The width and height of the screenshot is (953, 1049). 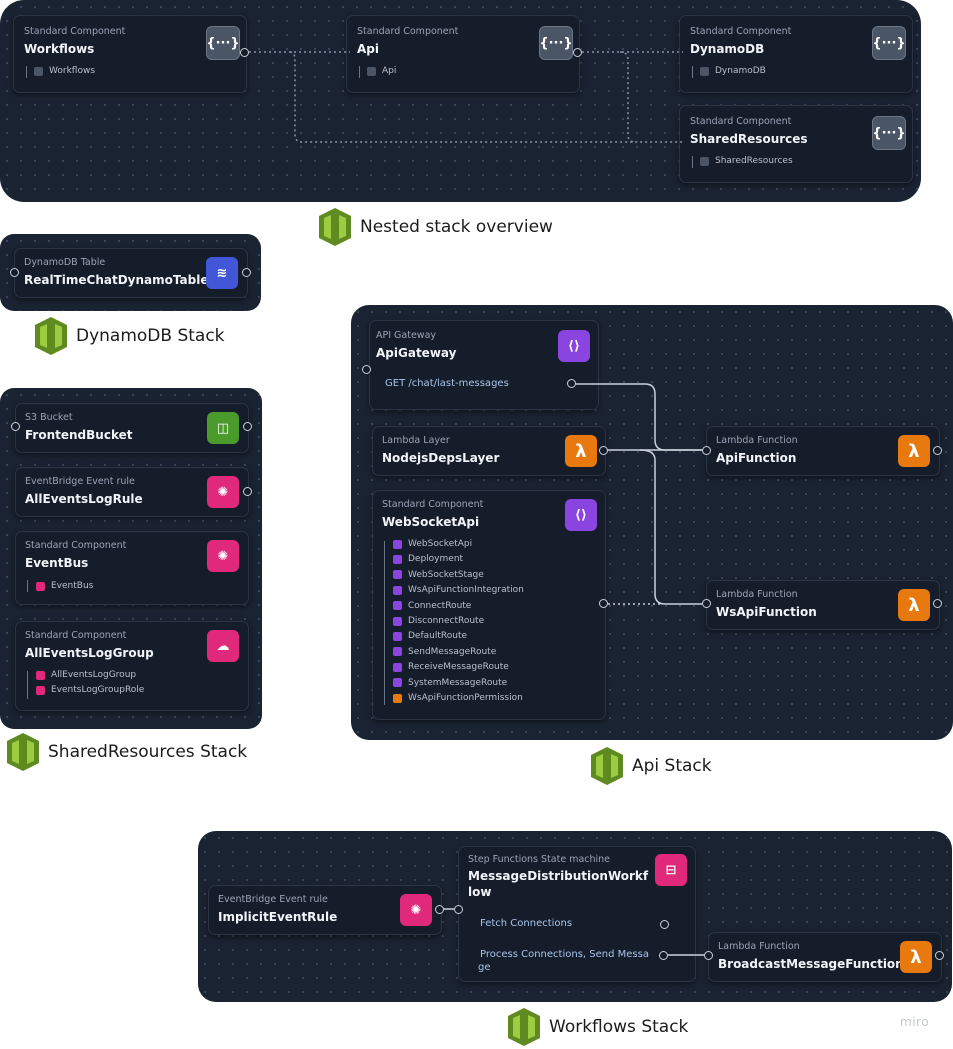 What do you see at coordinates (823, 605) in the screenshot?
I see `ws-api-function-card: Lambda Function WsApiFunction λ` at bounding box center [823, 605].